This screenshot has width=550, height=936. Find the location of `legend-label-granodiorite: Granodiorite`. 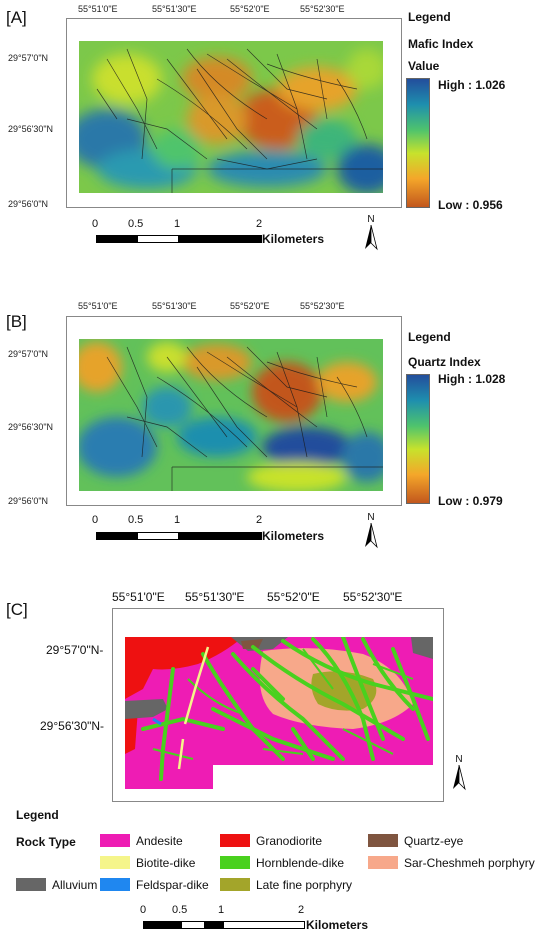

legend-label-granodiorite: Granodiorite is located at coordinates (289, 841).